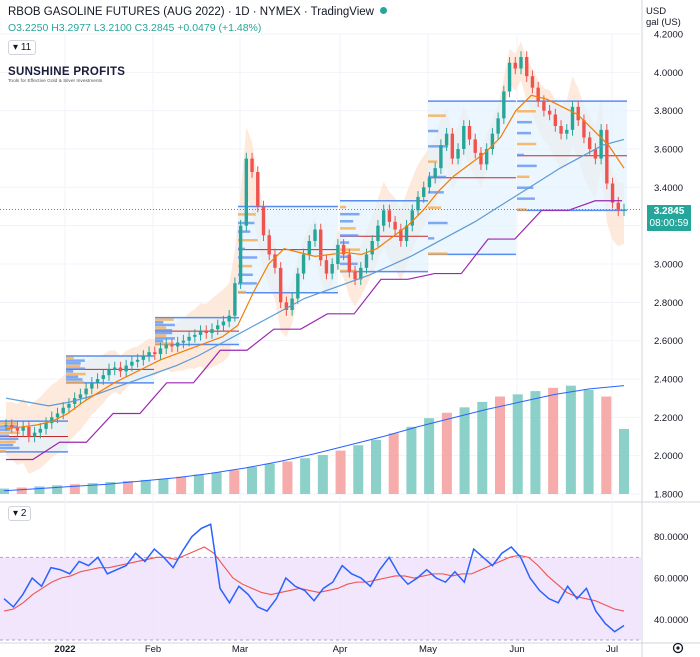 Image resolution: width=700 pixels, height=657 pixels. Describe the element at coordinates (669, 218) in the screenshot. I see `last-price-tag: 3.2845 08:00:59` at that location.